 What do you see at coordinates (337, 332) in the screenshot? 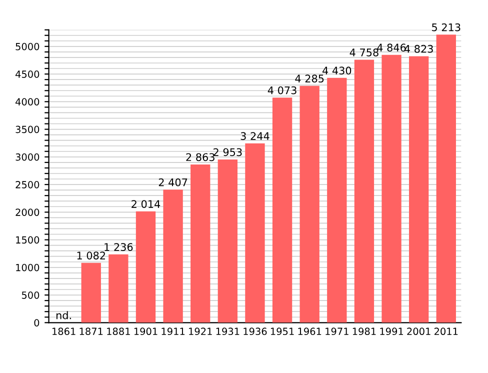
I see `x-tick-label: 1971` at bounding box center [337, 332].